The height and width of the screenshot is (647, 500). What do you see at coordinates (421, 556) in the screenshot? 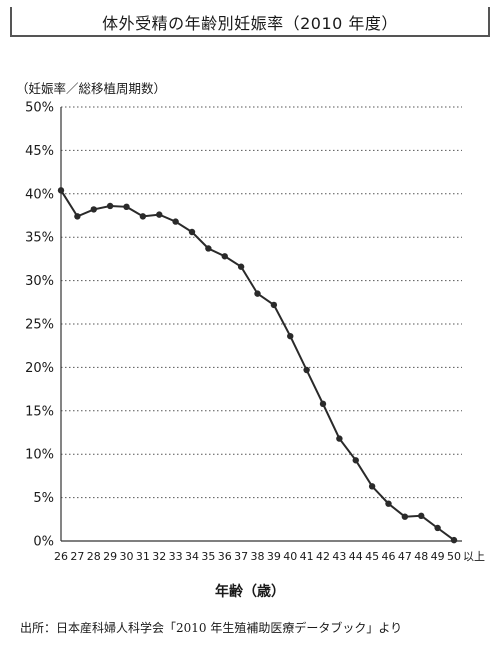
I see `x-tick-label: 48` at bounding box center [421, 556].